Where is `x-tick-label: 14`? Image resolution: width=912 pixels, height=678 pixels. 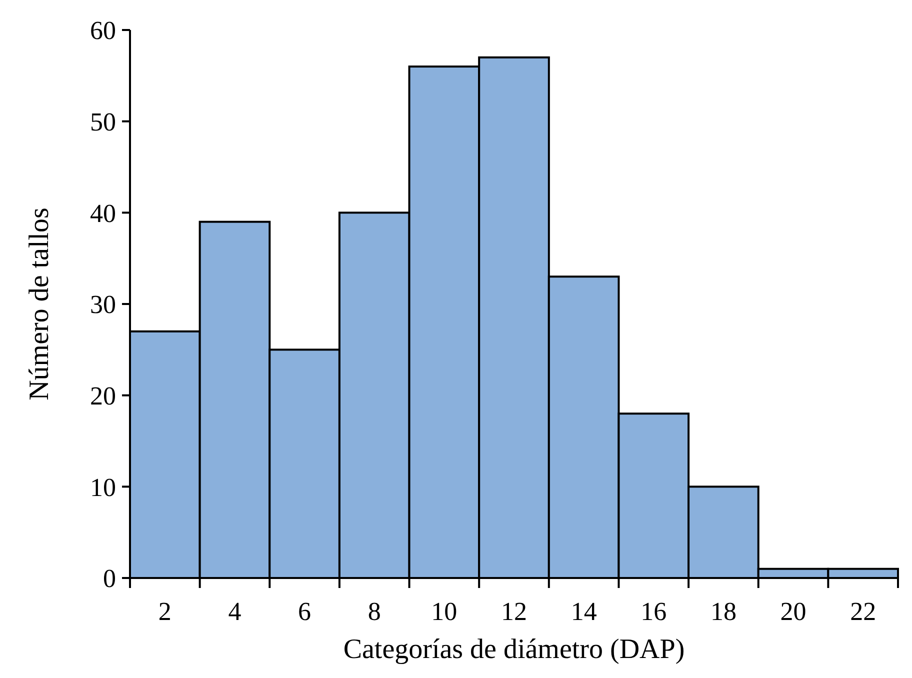
x-tick-label: 14 is located at coordinates (583, 611).